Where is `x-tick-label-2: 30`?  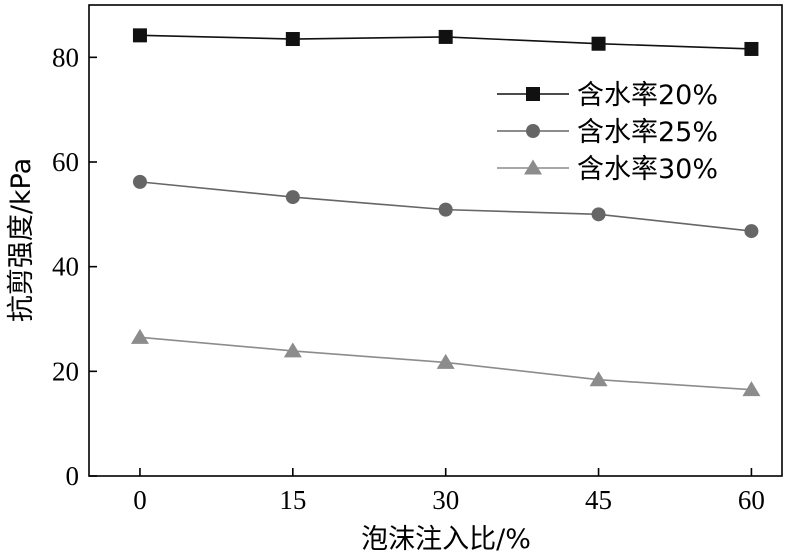 x-tick-label-2: 30 is located at coordinates (445, 500).